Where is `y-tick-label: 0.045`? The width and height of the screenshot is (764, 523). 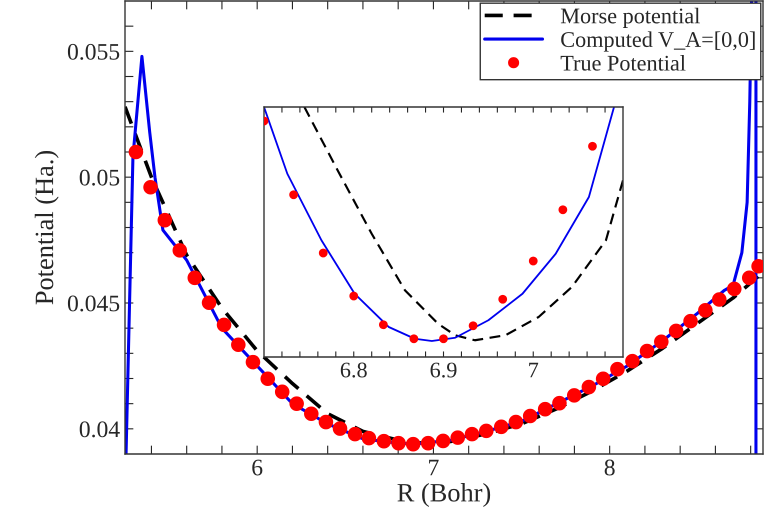 y-tick-label: 0.045 is located at coordinates (94, 303).